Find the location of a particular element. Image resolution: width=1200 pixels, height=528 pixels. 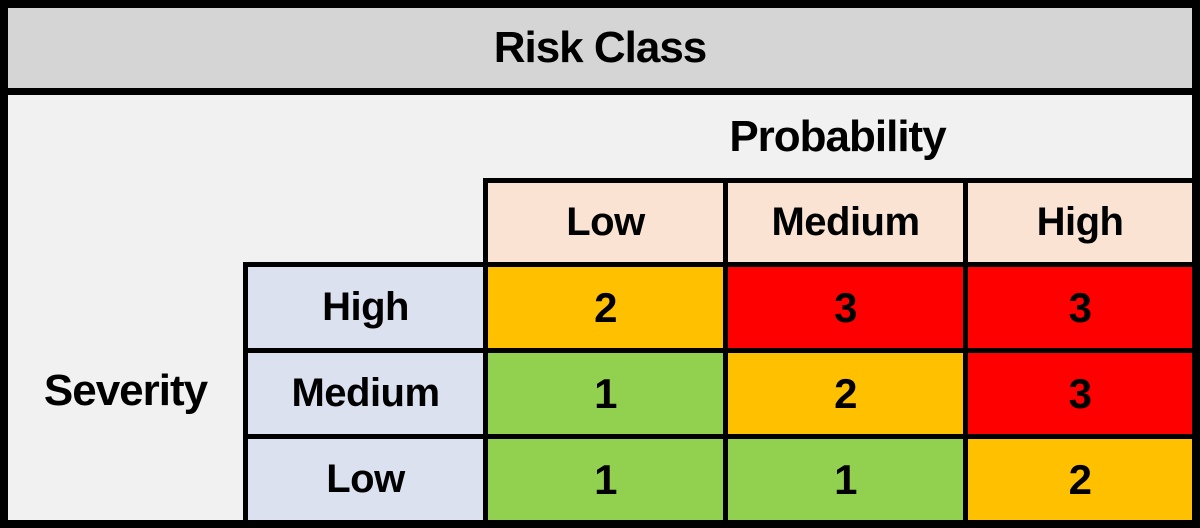

risk-cell-low-high: 2 is located at coordinates (1077, 477).